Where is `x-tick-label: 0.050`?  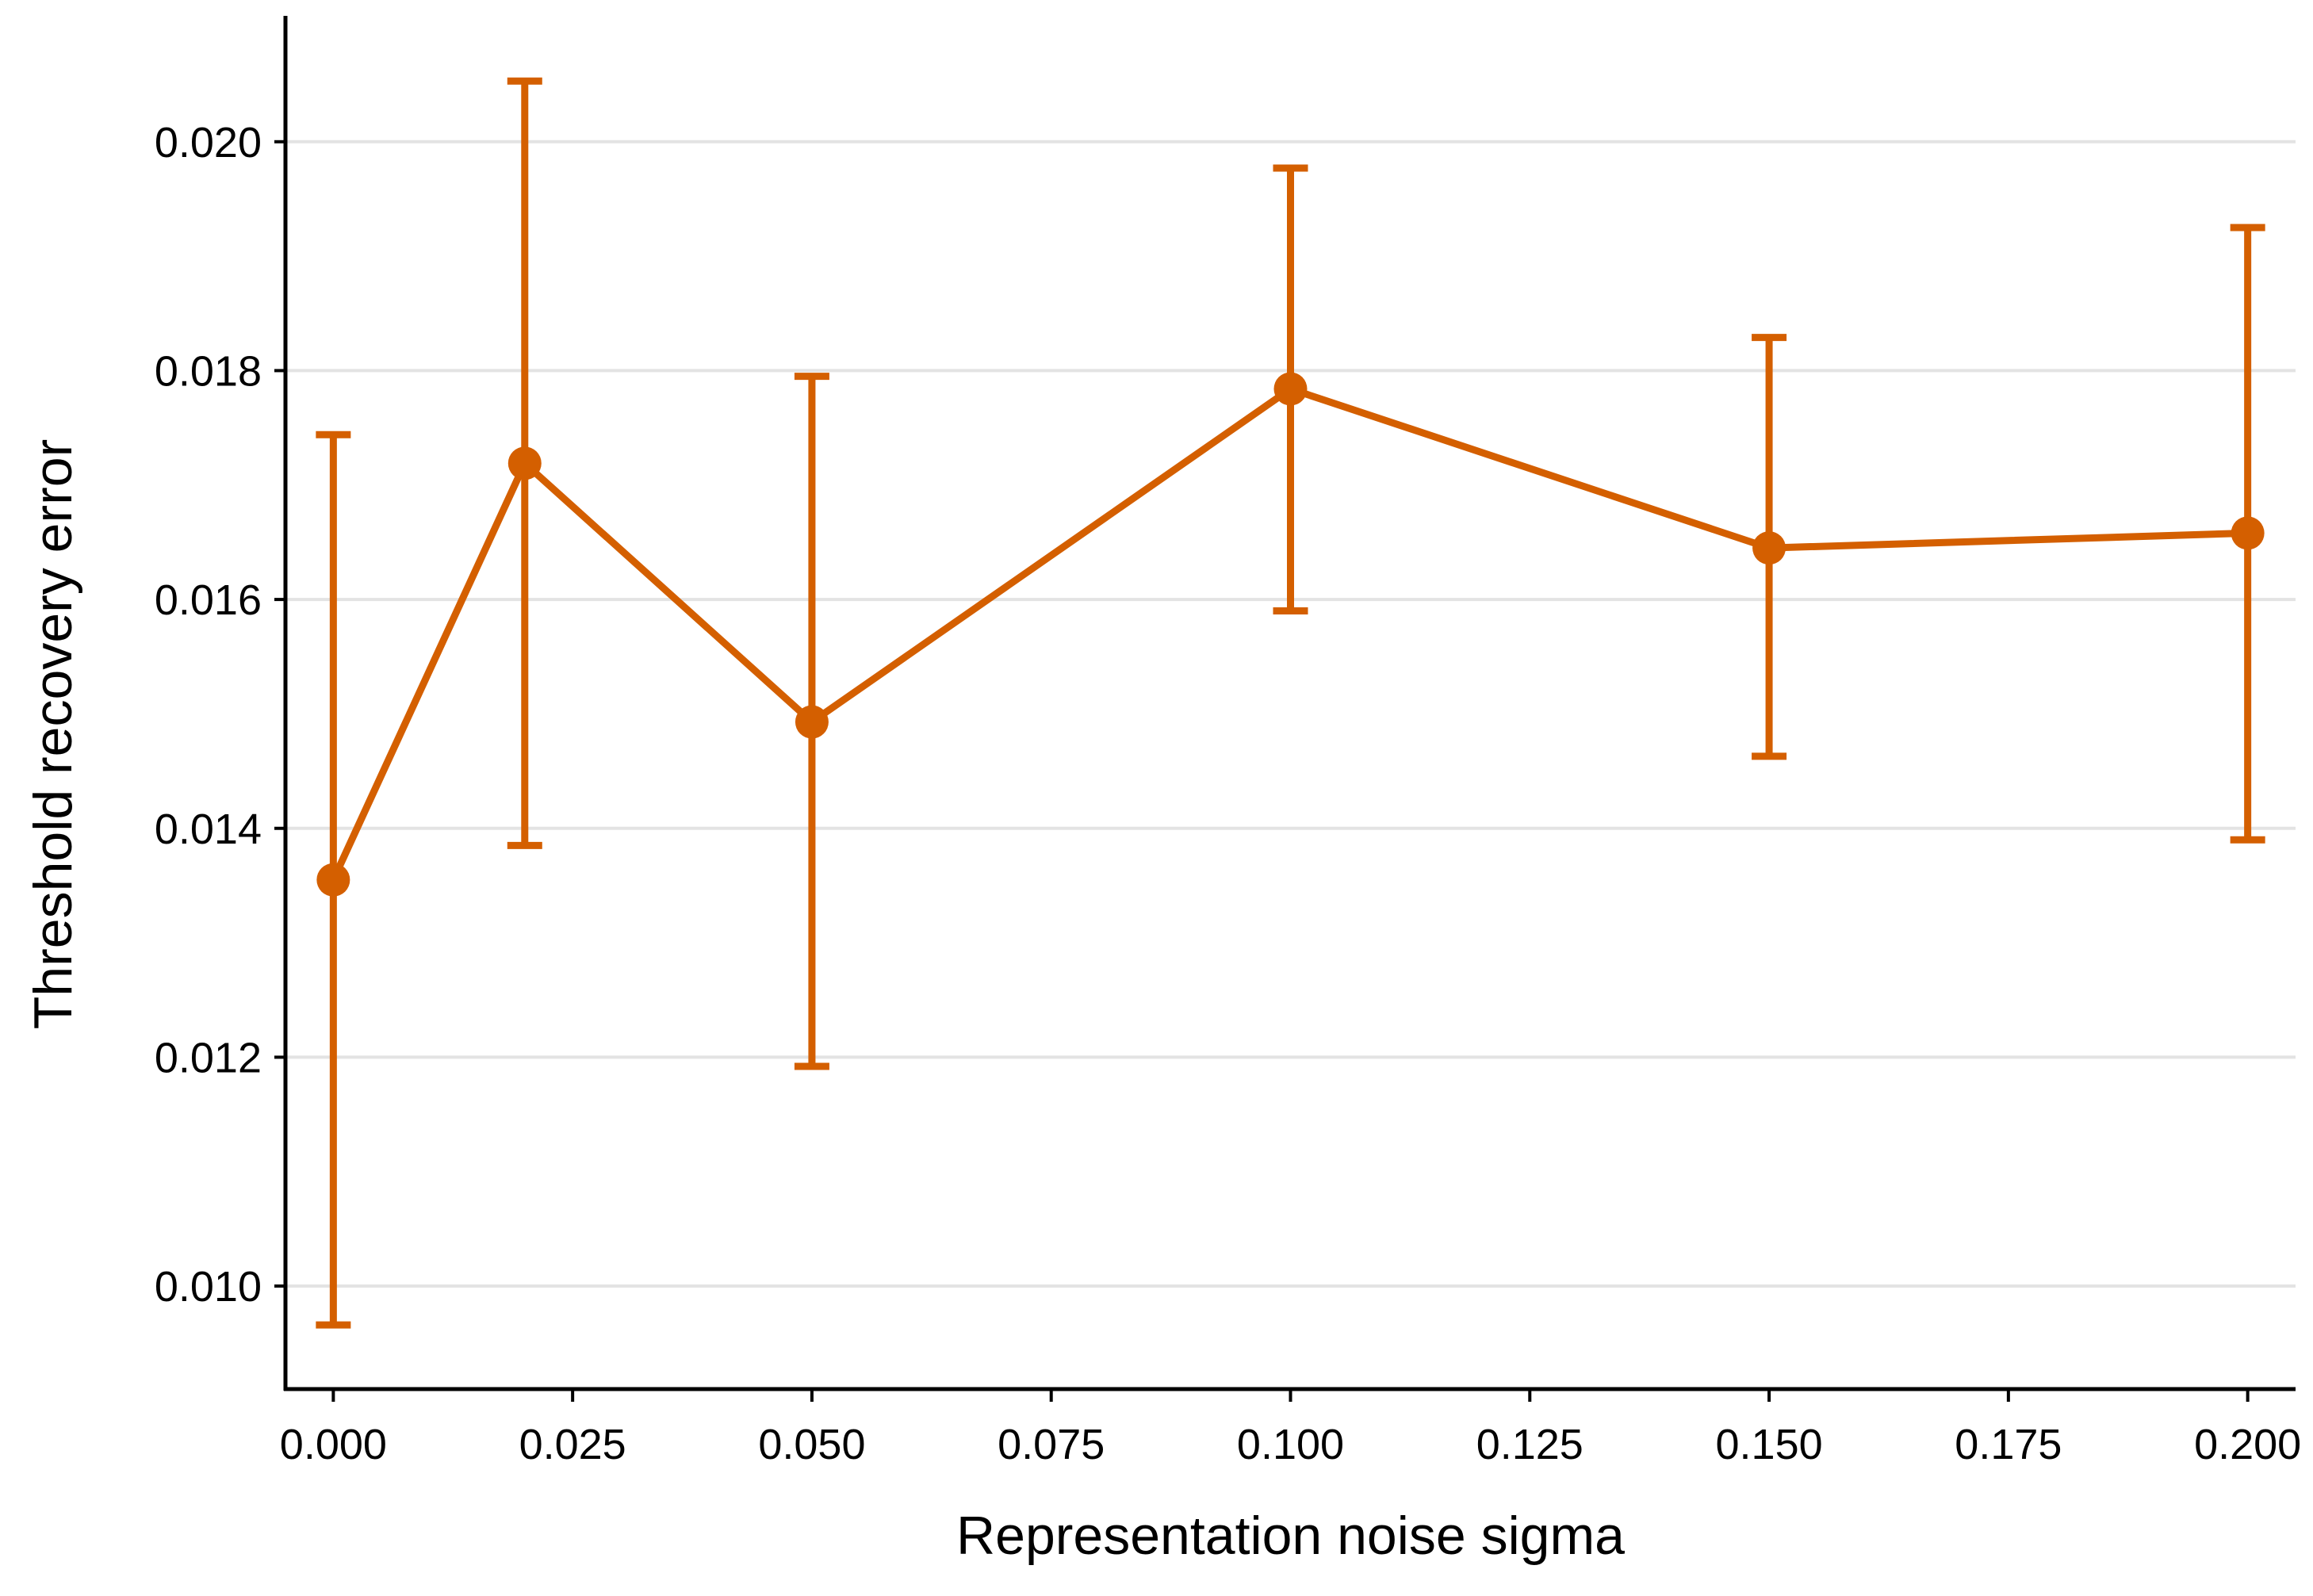 x-tick-label: 0.050 is located at coordinates (811, 1444).